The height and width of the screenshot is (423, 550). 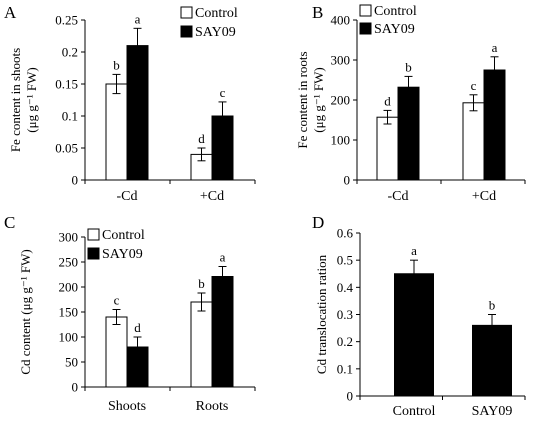 What do you see at coordinates (9, 222) in the screenshot?
I see `panel-letter: C` at bounding box center [9, 222].